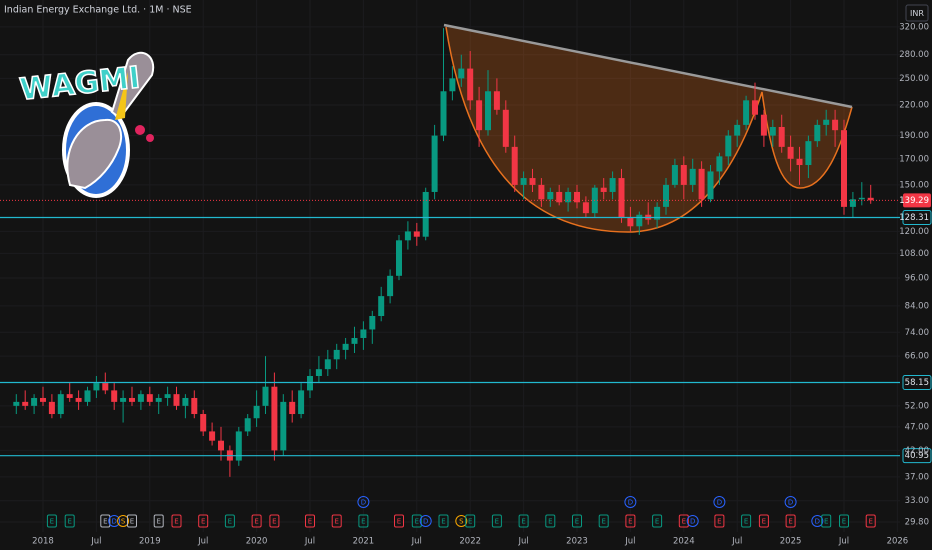 Image resolution: width=932 pixels, height=550 pixels. What do you see at coordinates (94, 154) in the screenshot?
I see `logo-bird` at bounding box center [94, 154].